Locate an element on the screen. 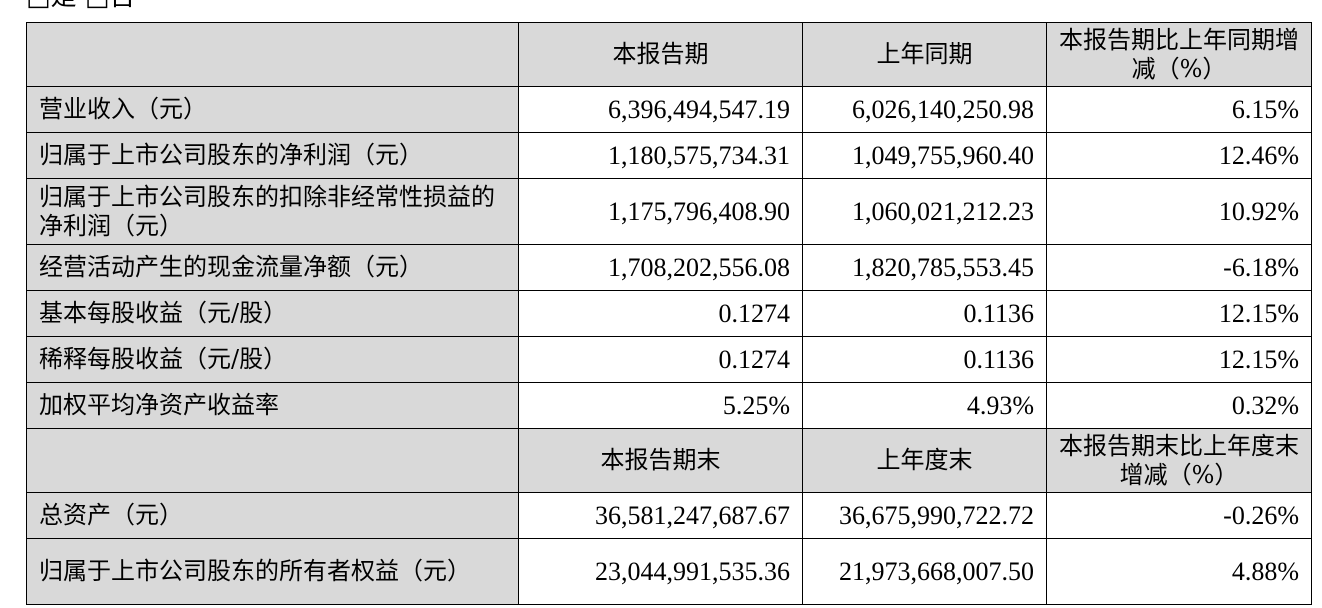  current-value: 5.25% is located at coordinates (660, 405).